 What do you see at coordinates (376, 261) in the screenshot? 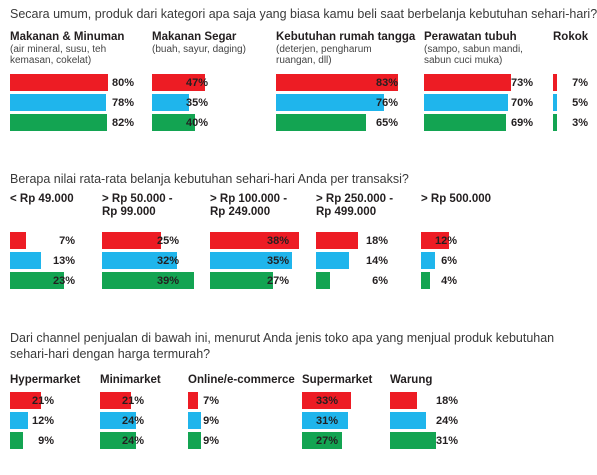
I see `data-label-blue: 14%` at bounding box center [376, 261].